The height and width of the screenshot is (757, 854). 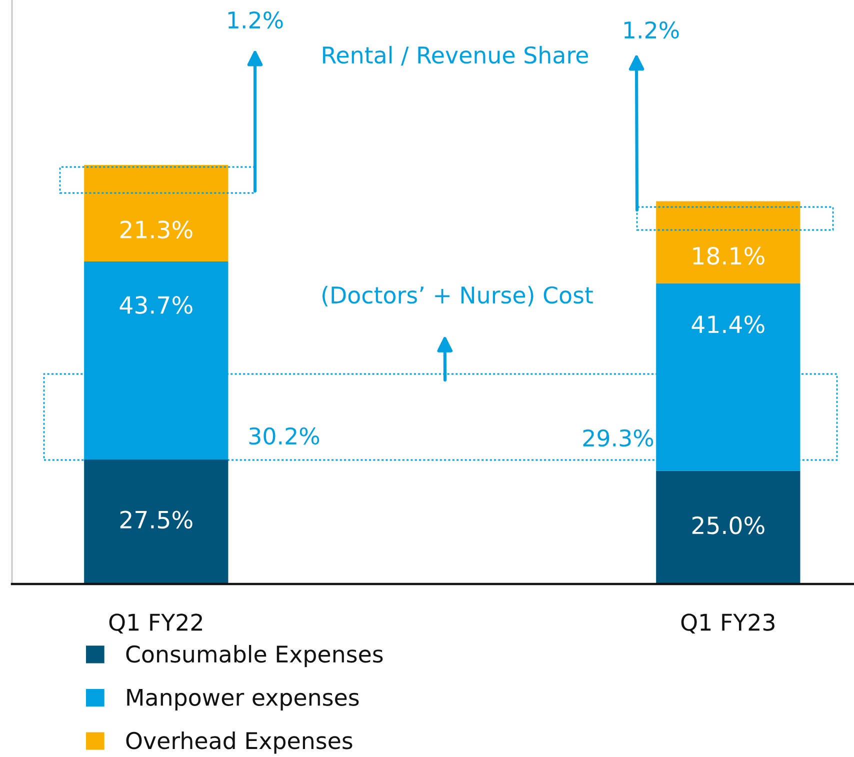 What do you see at coordinates (156, 229) in the screenshot?
I see `data-label: 21.3%` at bounding box center [156, 229].